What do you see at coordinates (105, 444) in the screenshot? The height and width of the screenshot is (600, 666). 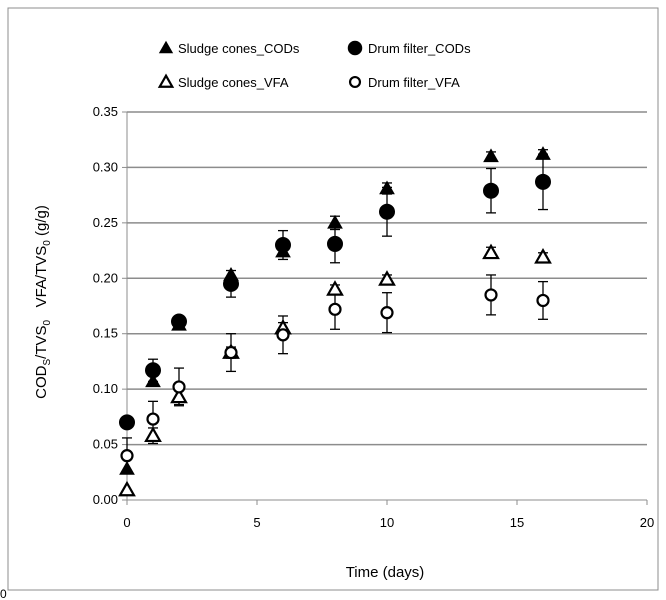 I see `y-tick-label: 0.05` at bounding box center [105, 444].